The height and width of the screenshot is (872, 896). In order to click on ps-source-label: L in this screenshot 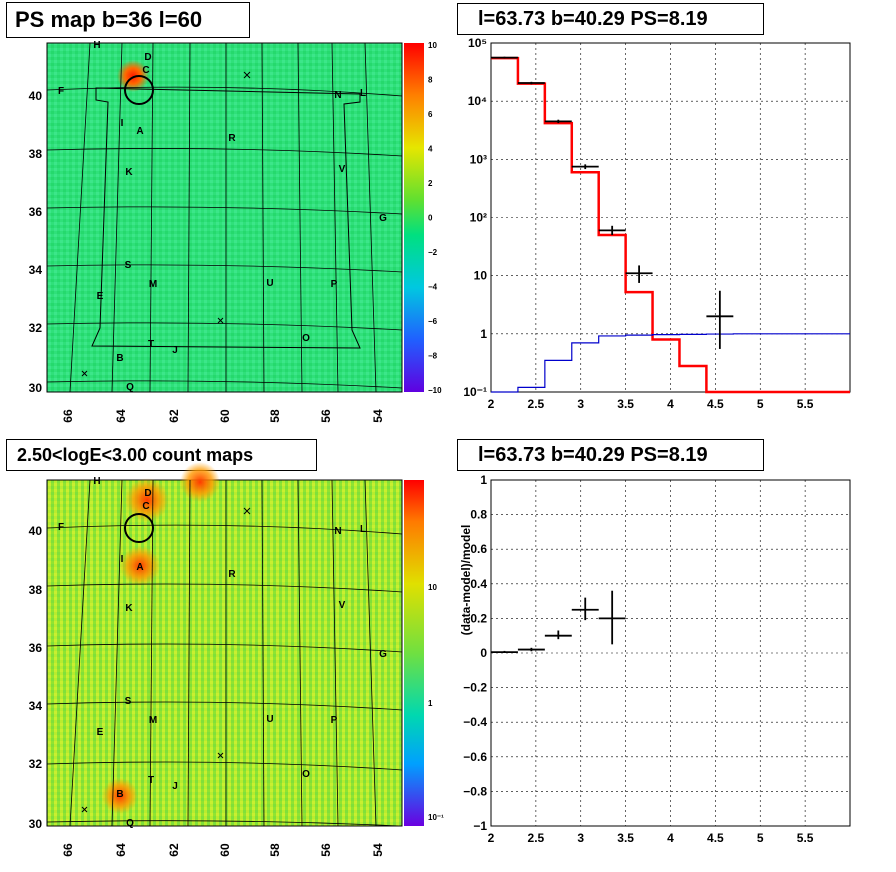, I will do `click(363, 93)`.